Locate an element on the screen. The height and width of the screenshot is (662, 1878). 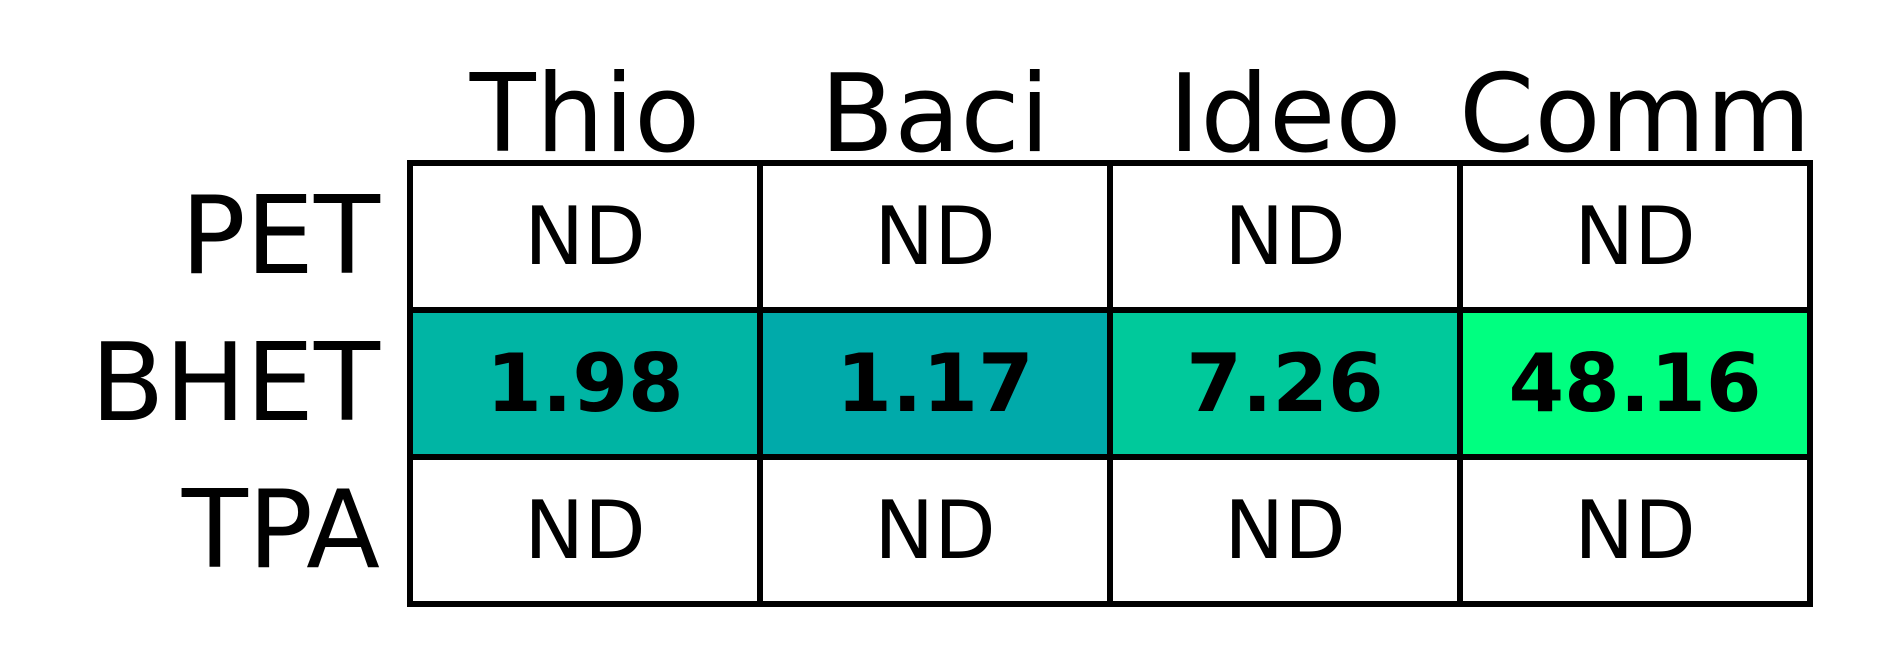
cell-label-pet-comm: ND is located at coordinates (1634, 236).